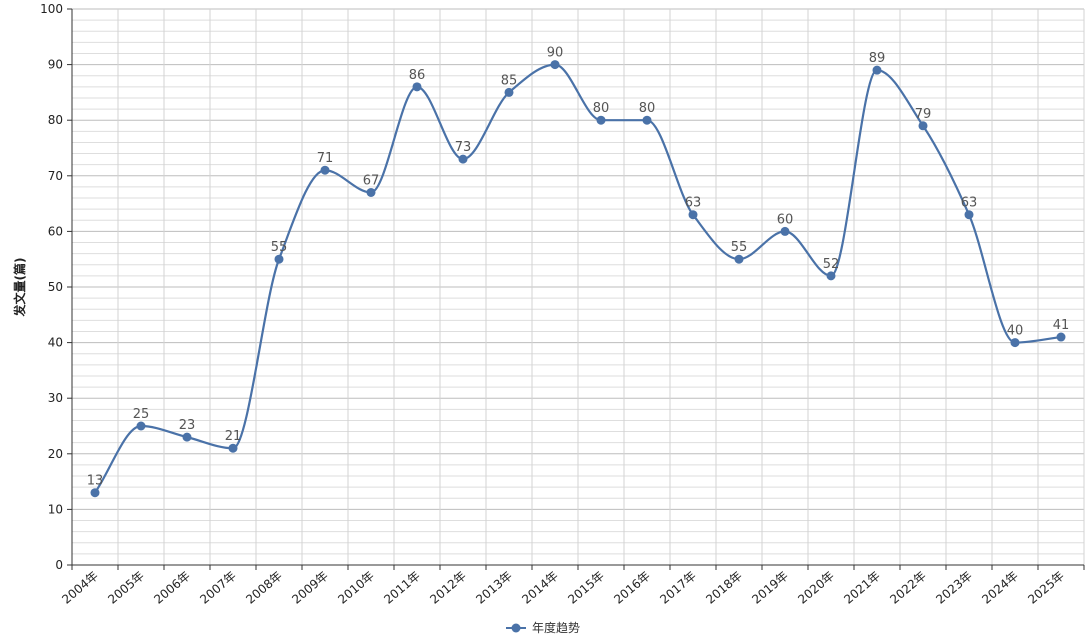 This screenshot has width=1086, height=642. I want to click on y-tick-label: 50, so click(55, 287).